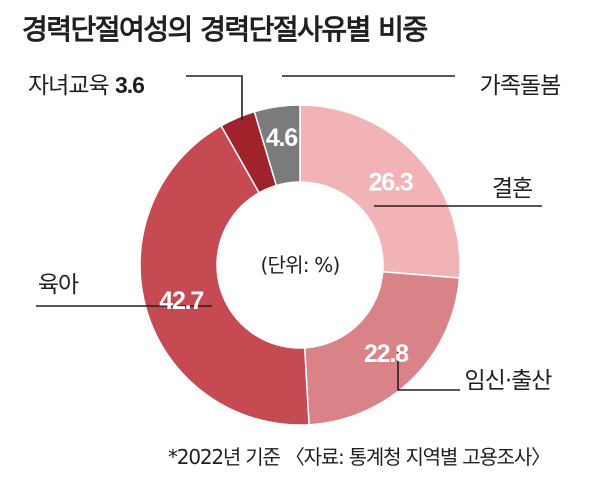 This screenshot has height=478, width=600. I want to click on slice-family-care, so click(277, 145).